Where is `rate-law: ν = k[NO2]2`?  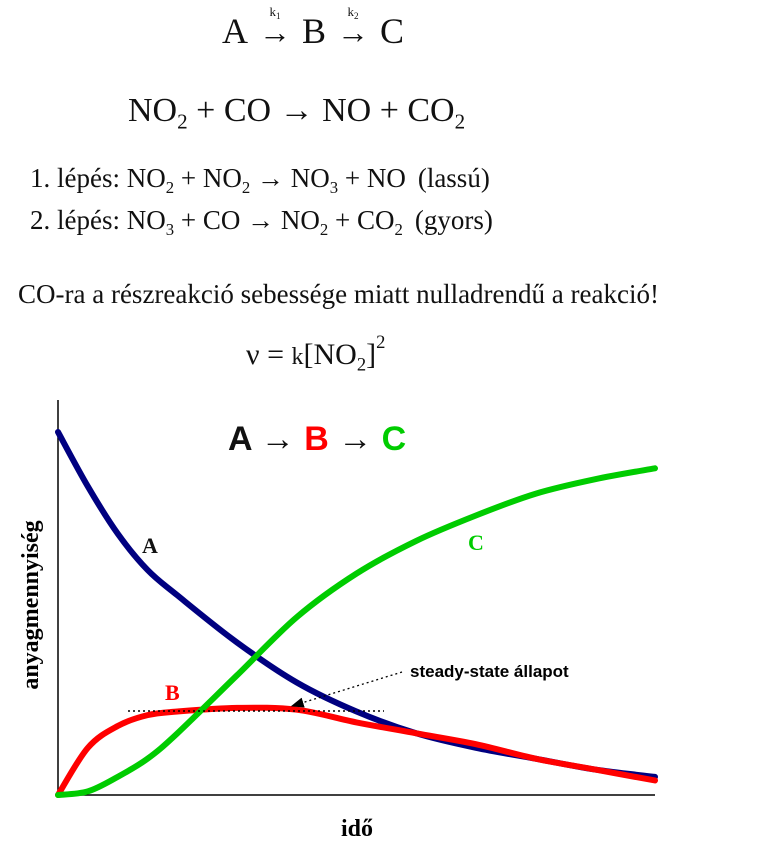 rate-law: ν = k[NO2]2 is located at coordinates (316, 354).